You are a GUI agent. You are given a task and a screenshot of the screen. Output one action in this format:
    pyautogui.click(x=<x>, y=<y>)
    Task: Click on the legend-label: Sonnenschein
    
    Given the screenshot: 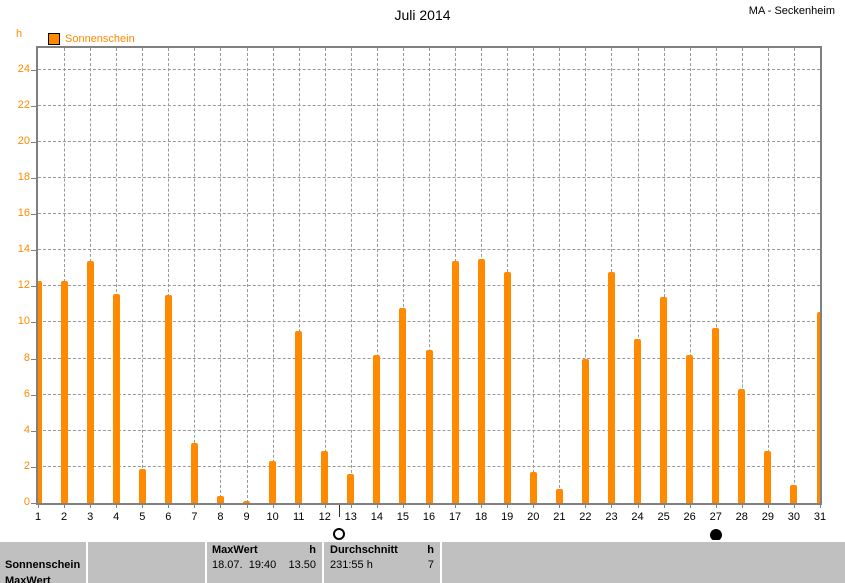 What is the action you would take?
    pyautogui.click(x=100, y=38)
    